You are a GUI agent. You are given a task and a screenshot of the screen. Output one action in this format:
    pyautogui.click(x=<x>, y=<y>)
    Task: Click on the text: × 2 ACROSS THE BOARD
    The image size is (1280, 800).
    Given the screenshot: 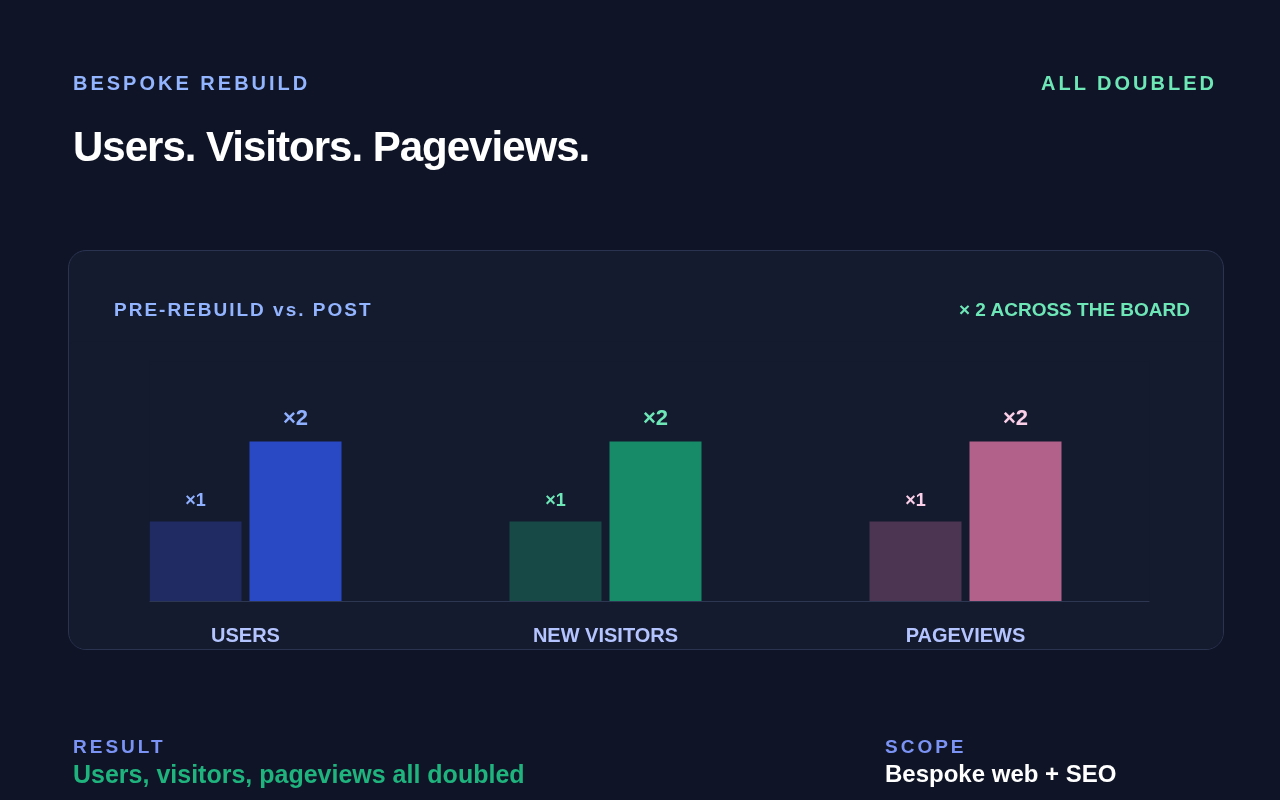 What is the action you would take?
    pyautogui.click(x=1074, y=310)
    